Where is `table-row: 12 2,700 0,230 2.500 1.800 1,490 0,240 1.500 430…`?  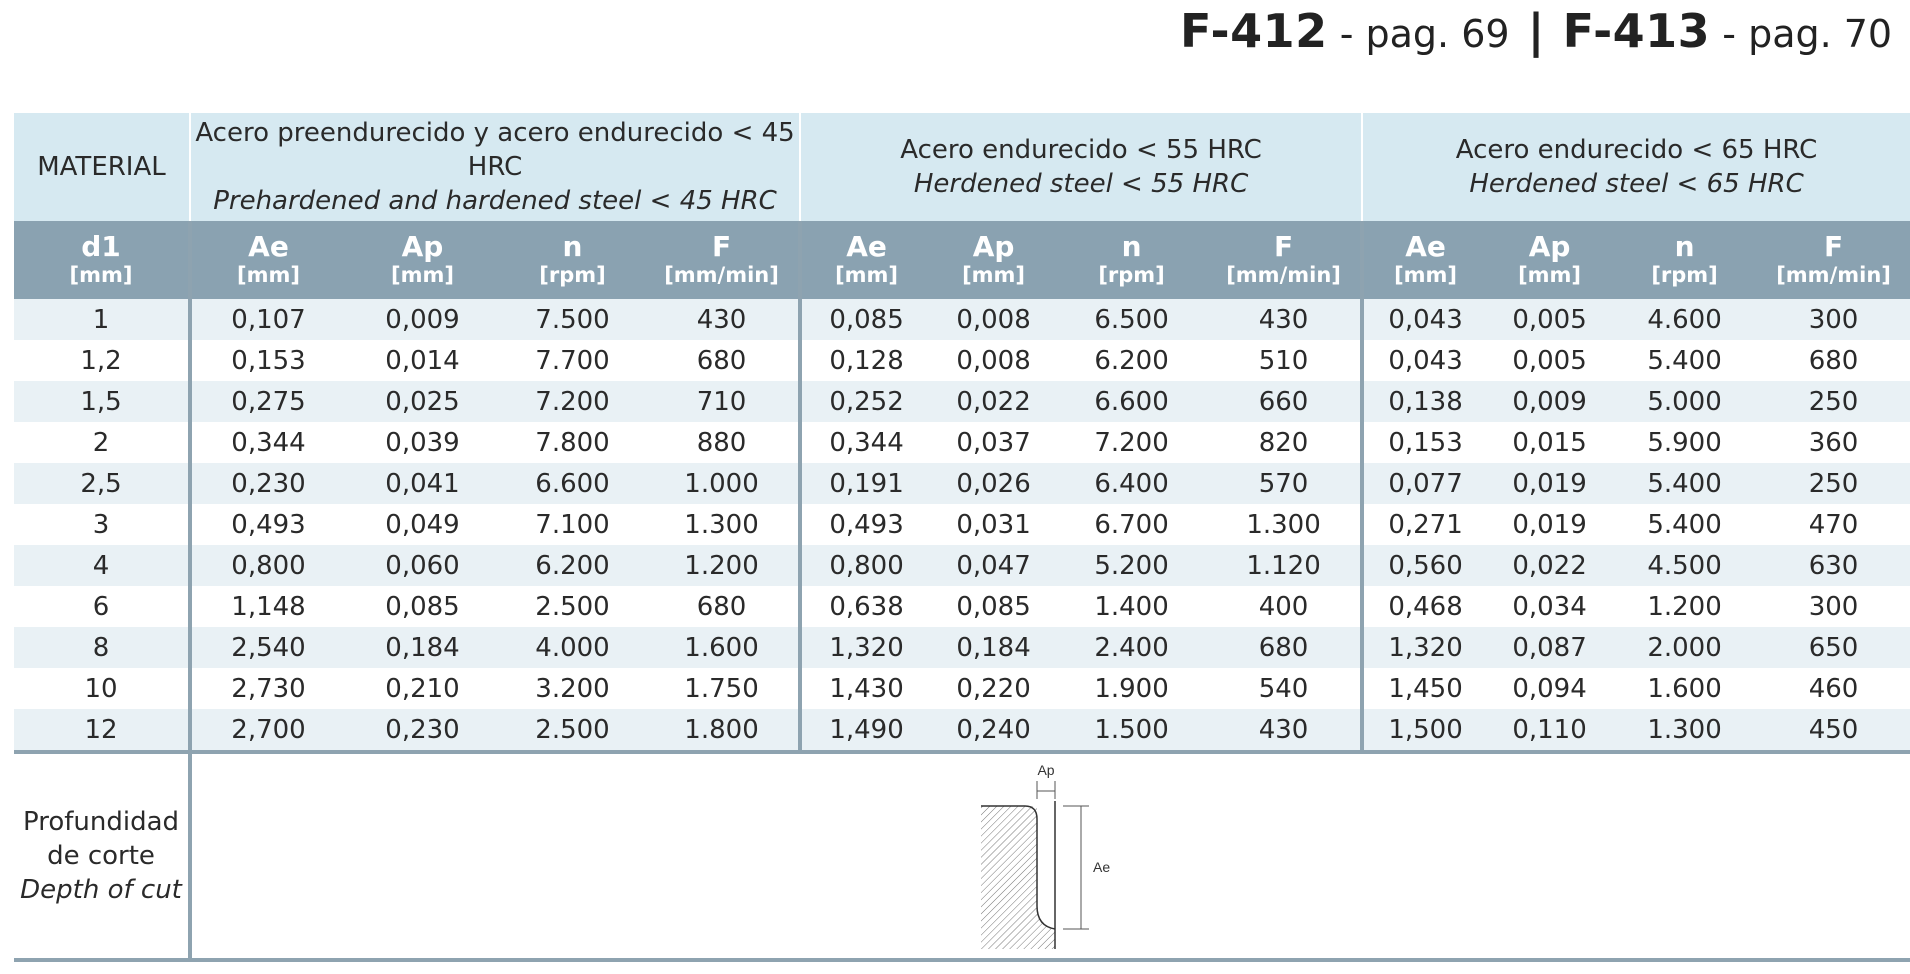
table-row: 12 2,700 0,230 2.500 1.800 1,490 0,240 1.500 430… is located at coordinates (962, 730).